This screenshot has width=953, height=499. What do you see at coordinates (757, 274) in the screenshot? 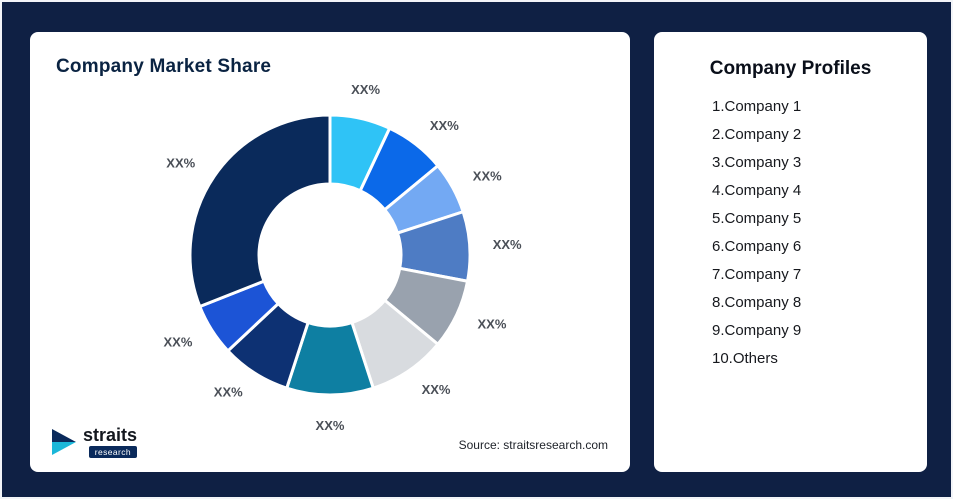
I see `profile-item: 7.Company 7` at bounding box center [757, 274].